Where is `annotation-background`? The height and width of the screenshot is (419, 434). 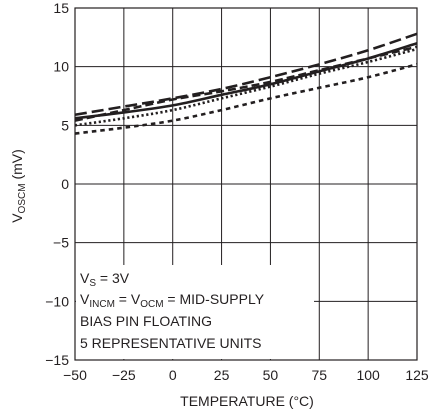
annotation-background is located at coordinates (195, 312).